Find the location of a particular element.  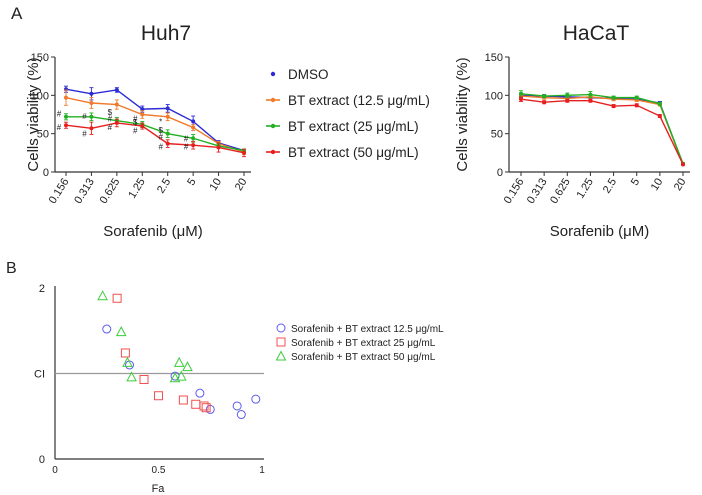

hacat-chart-xtick-label: 2.5 is located at coordinates (610, 185).